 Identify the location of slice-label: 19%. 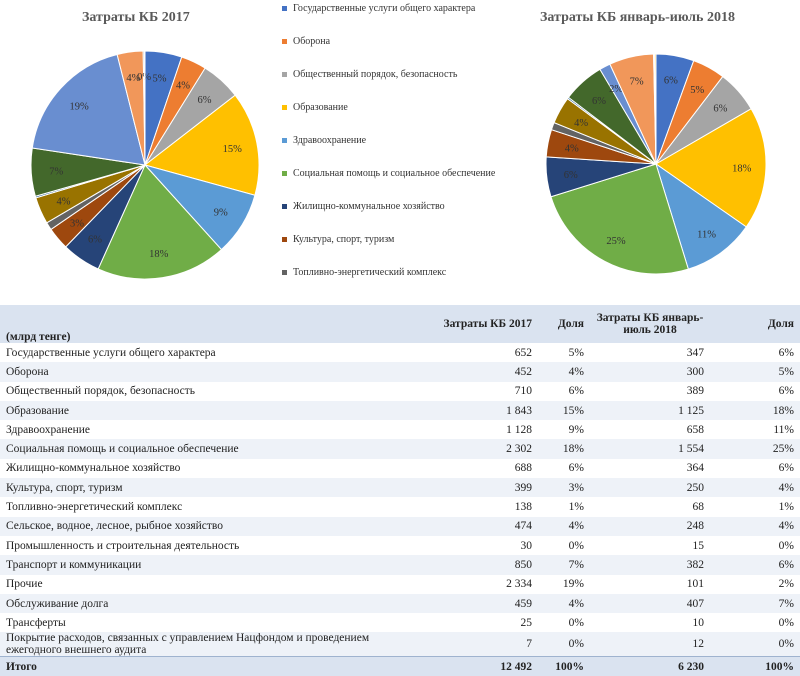
(80, 106).